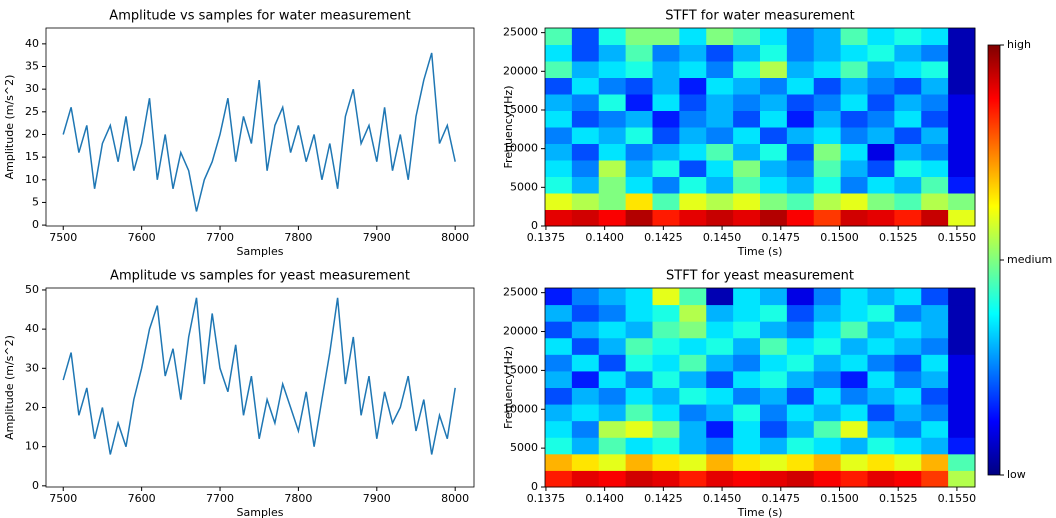 This screenshot has width=1056, height=518. Describe the element at coordinates (524, 186) in the screenshot. I see `y-tick-label: 5000` at that location.